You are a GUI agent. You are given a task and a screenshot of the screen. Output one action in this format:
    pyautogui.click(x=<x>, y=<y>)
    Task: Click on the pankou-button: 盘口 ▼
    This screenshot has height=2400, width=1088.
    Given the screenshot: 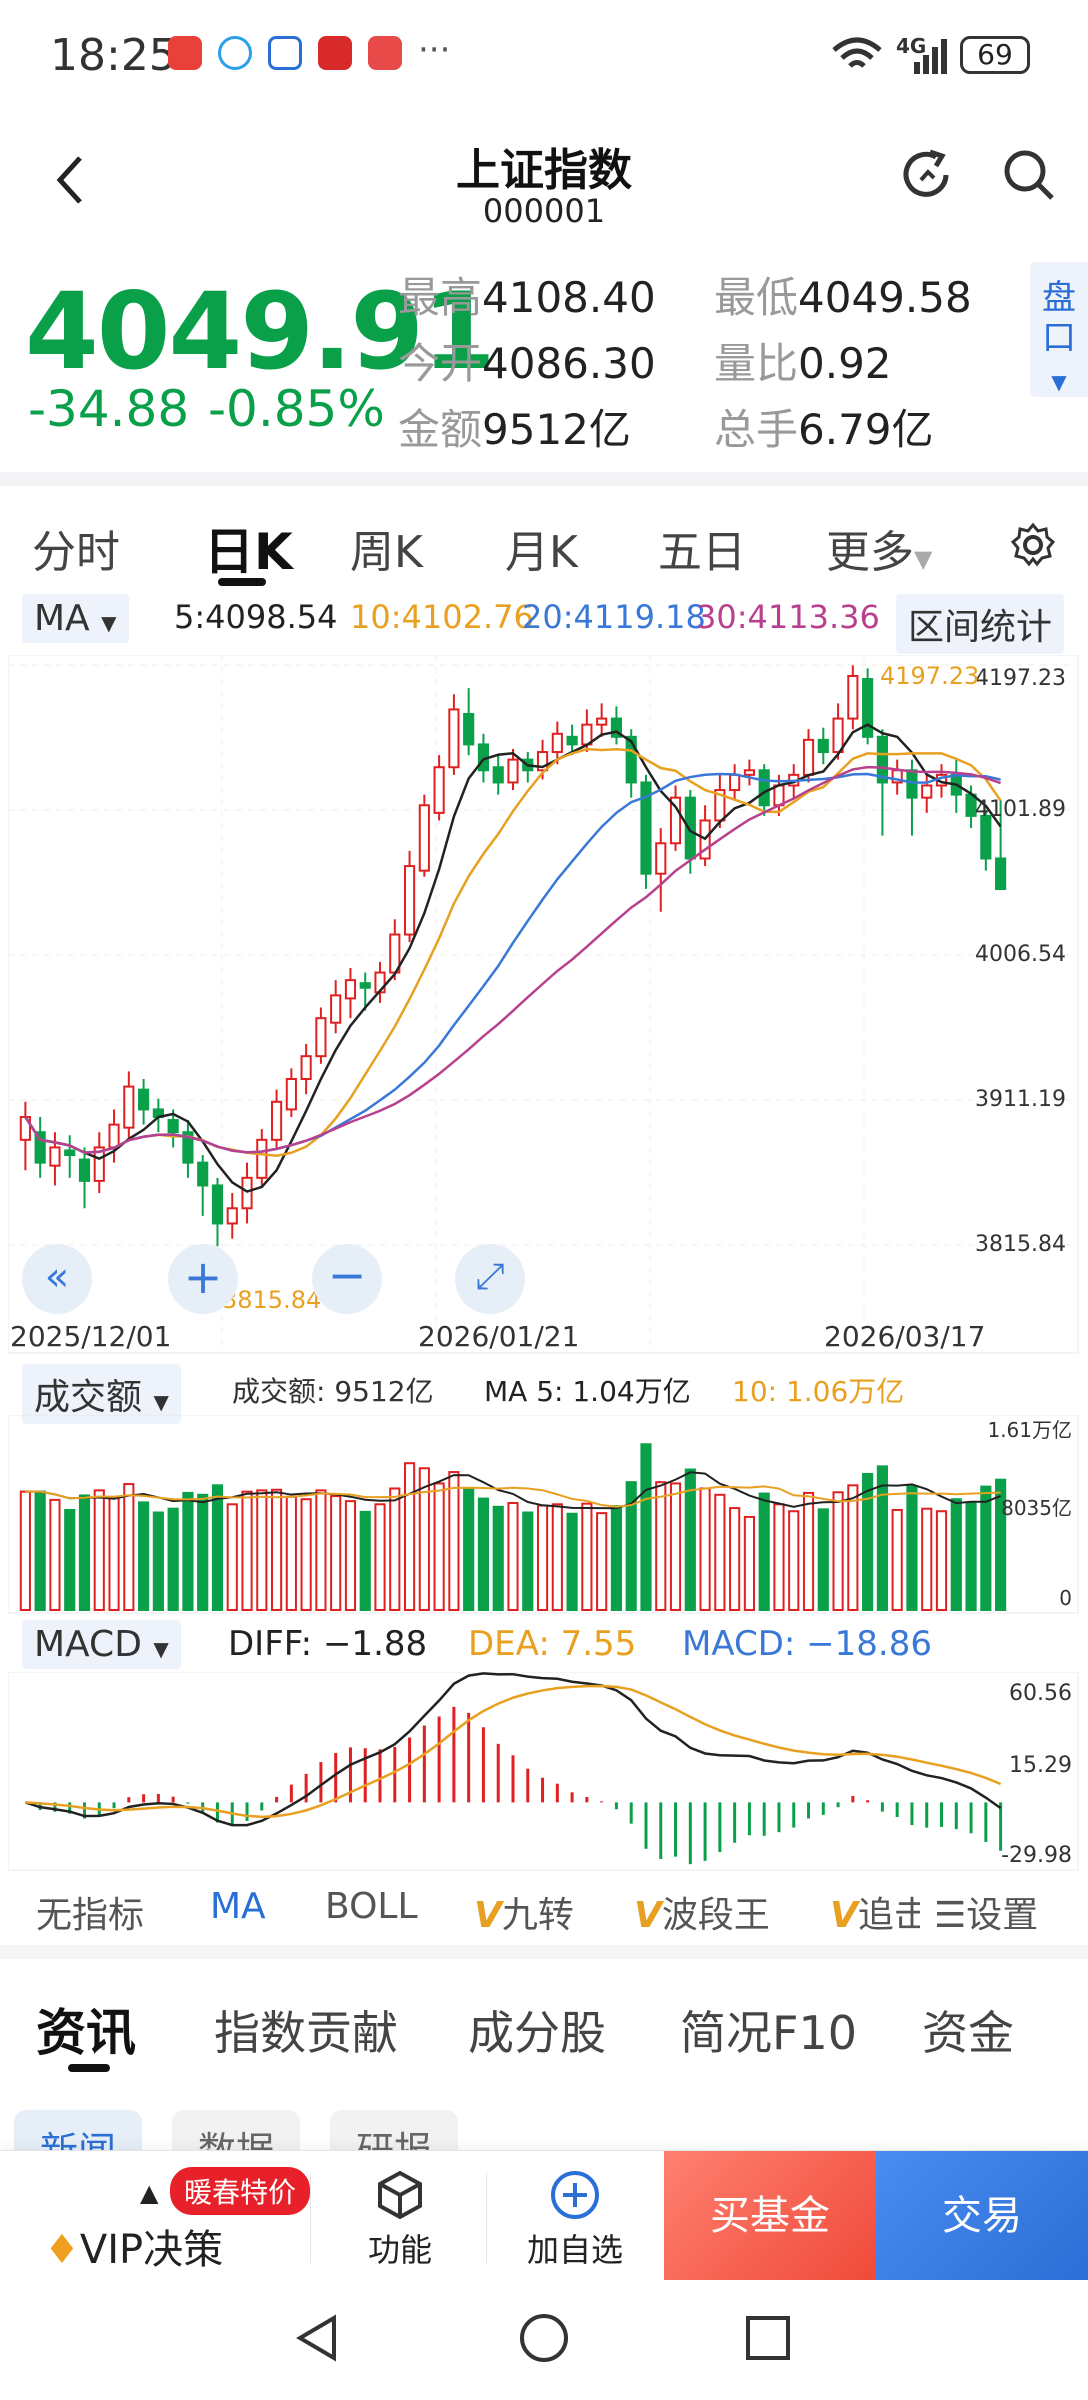 What is the action you would take?
    pyautogui.click(x=1059, y=329)
    